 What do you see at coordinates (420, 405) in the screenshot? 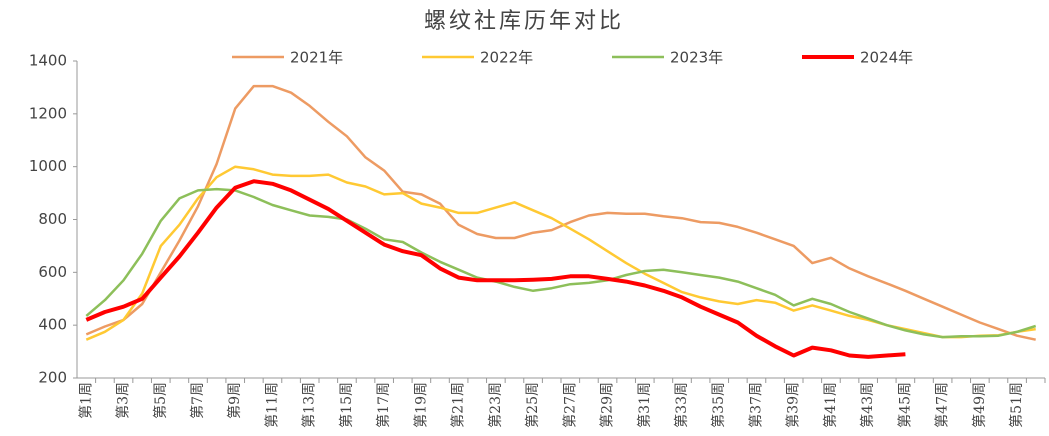
I see `x-tick-label: 第19周` at bounding box center [420, 405].